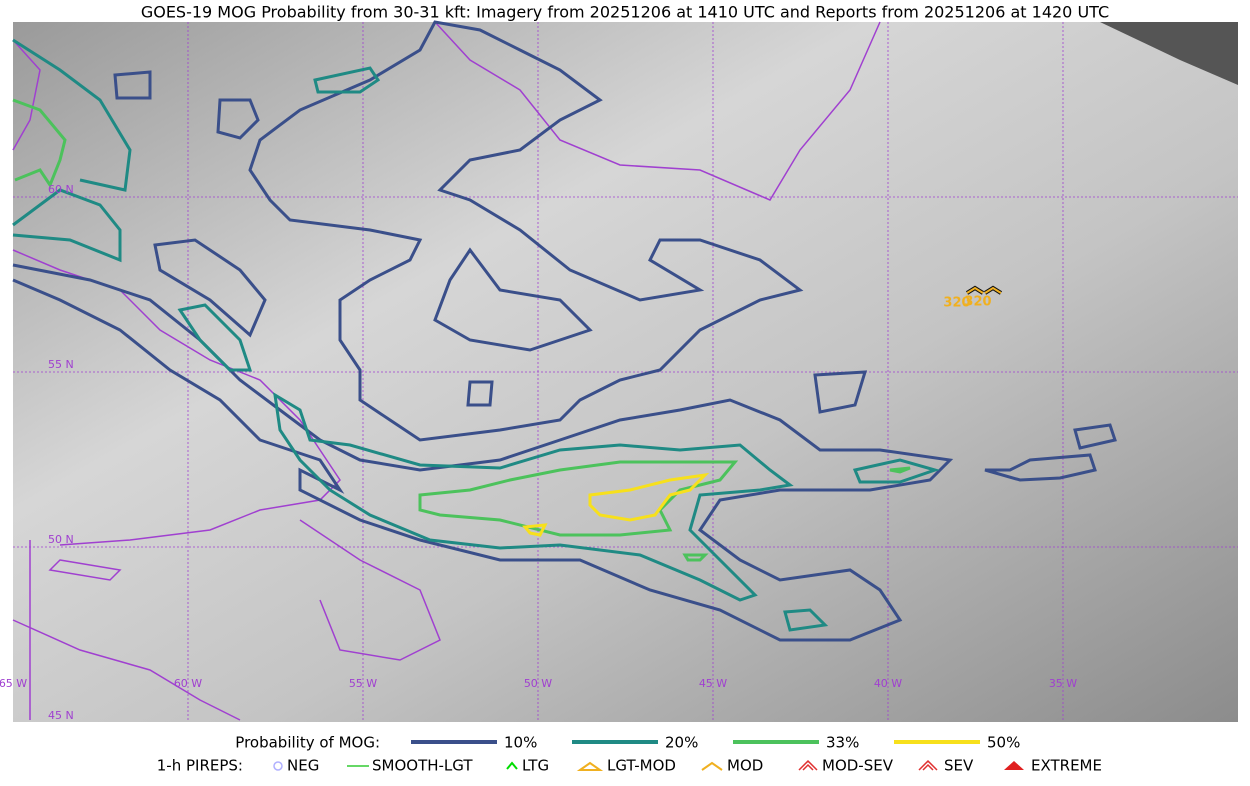 The width and height of the screenshot is (1250, 786). Describe the element at coordinates (520, 743) in the screenshot. I see `legend-label: 10%` at that location.